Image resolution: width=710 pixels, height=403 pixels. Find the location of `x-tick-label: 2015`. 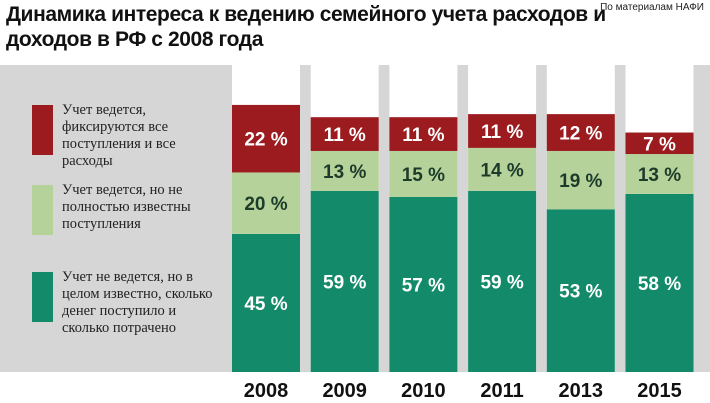

x-tick-label: 2015 is located at coordinates (659, 391).